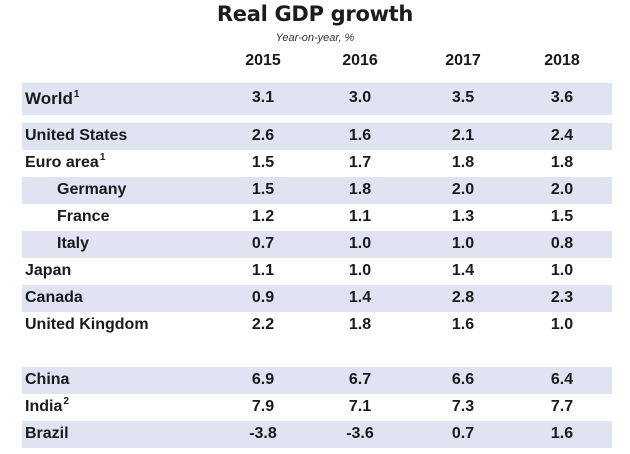 This screenshot has height=454, width=630. What do you see at coordinates (562, 243) in the screenshot?
I see `value-cell: 0.8` at bounding box center [562, 243].